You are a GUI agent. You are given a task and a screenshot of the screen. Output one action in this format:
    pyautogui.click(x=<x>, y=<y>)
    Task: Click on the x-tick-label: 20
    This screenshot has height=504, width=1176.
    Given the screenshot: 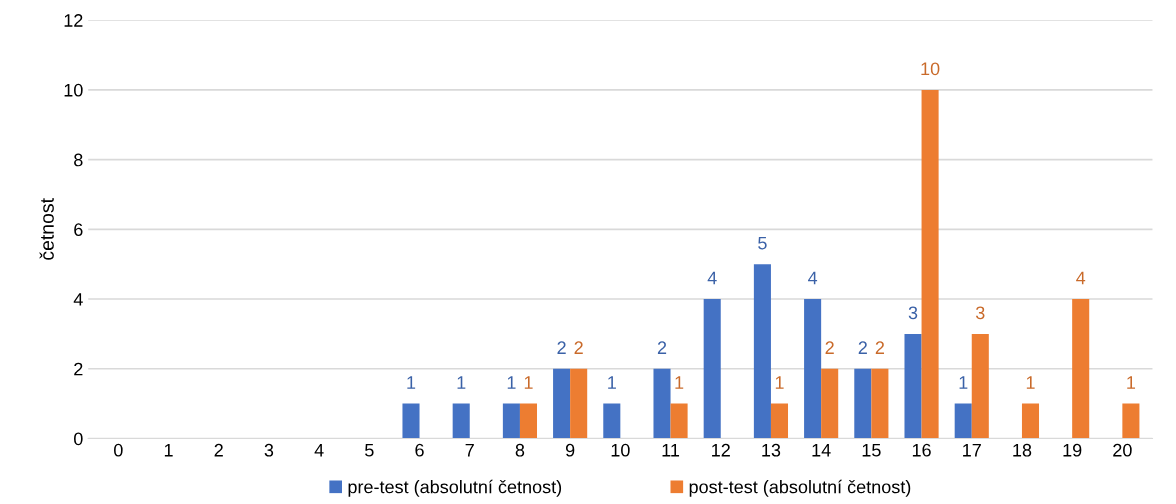 What is the action you would take?
    pyautogui.click(x=1122, y=450)
    